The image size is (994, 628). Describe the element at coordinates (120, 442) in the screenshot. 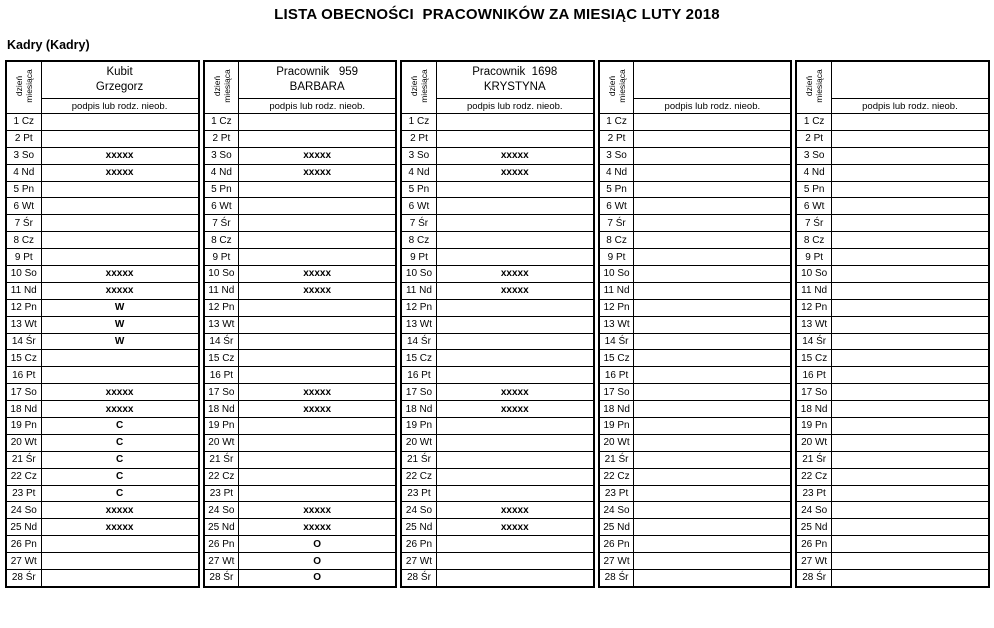

I see `attendance-value-cell: C` at that location.